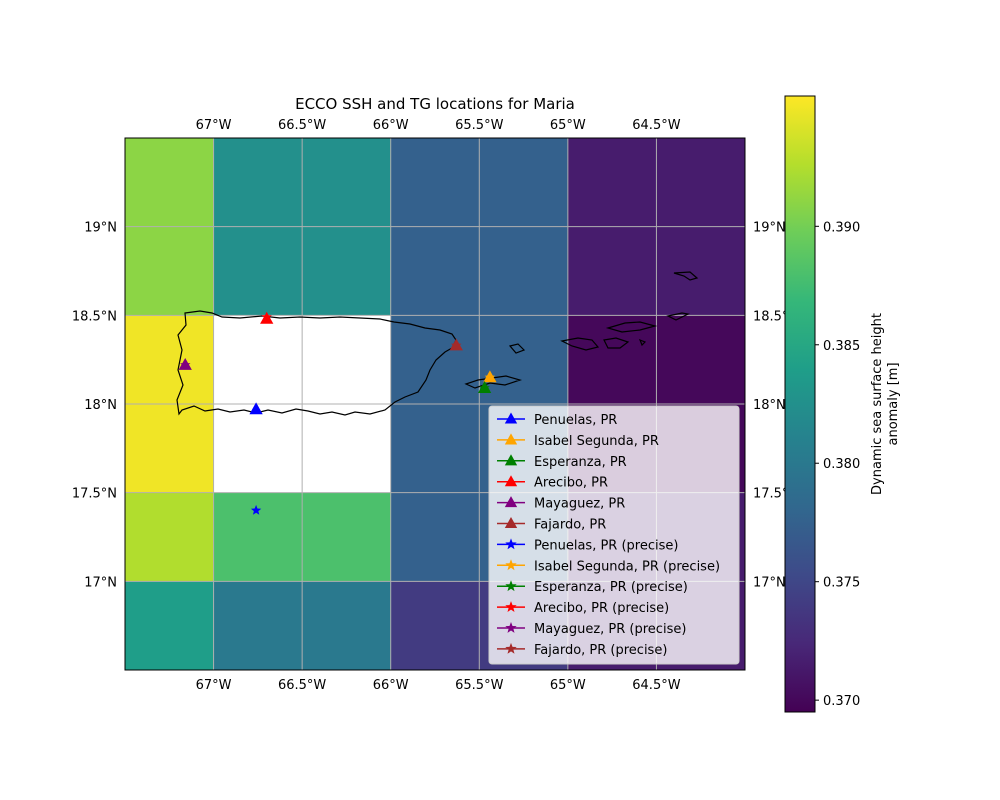 This screenshot has height=800, width=1000. Describe the element at coordinates (769, 582) in the screenshot. I see `lat-tick-label-right: 17°N` at that location.